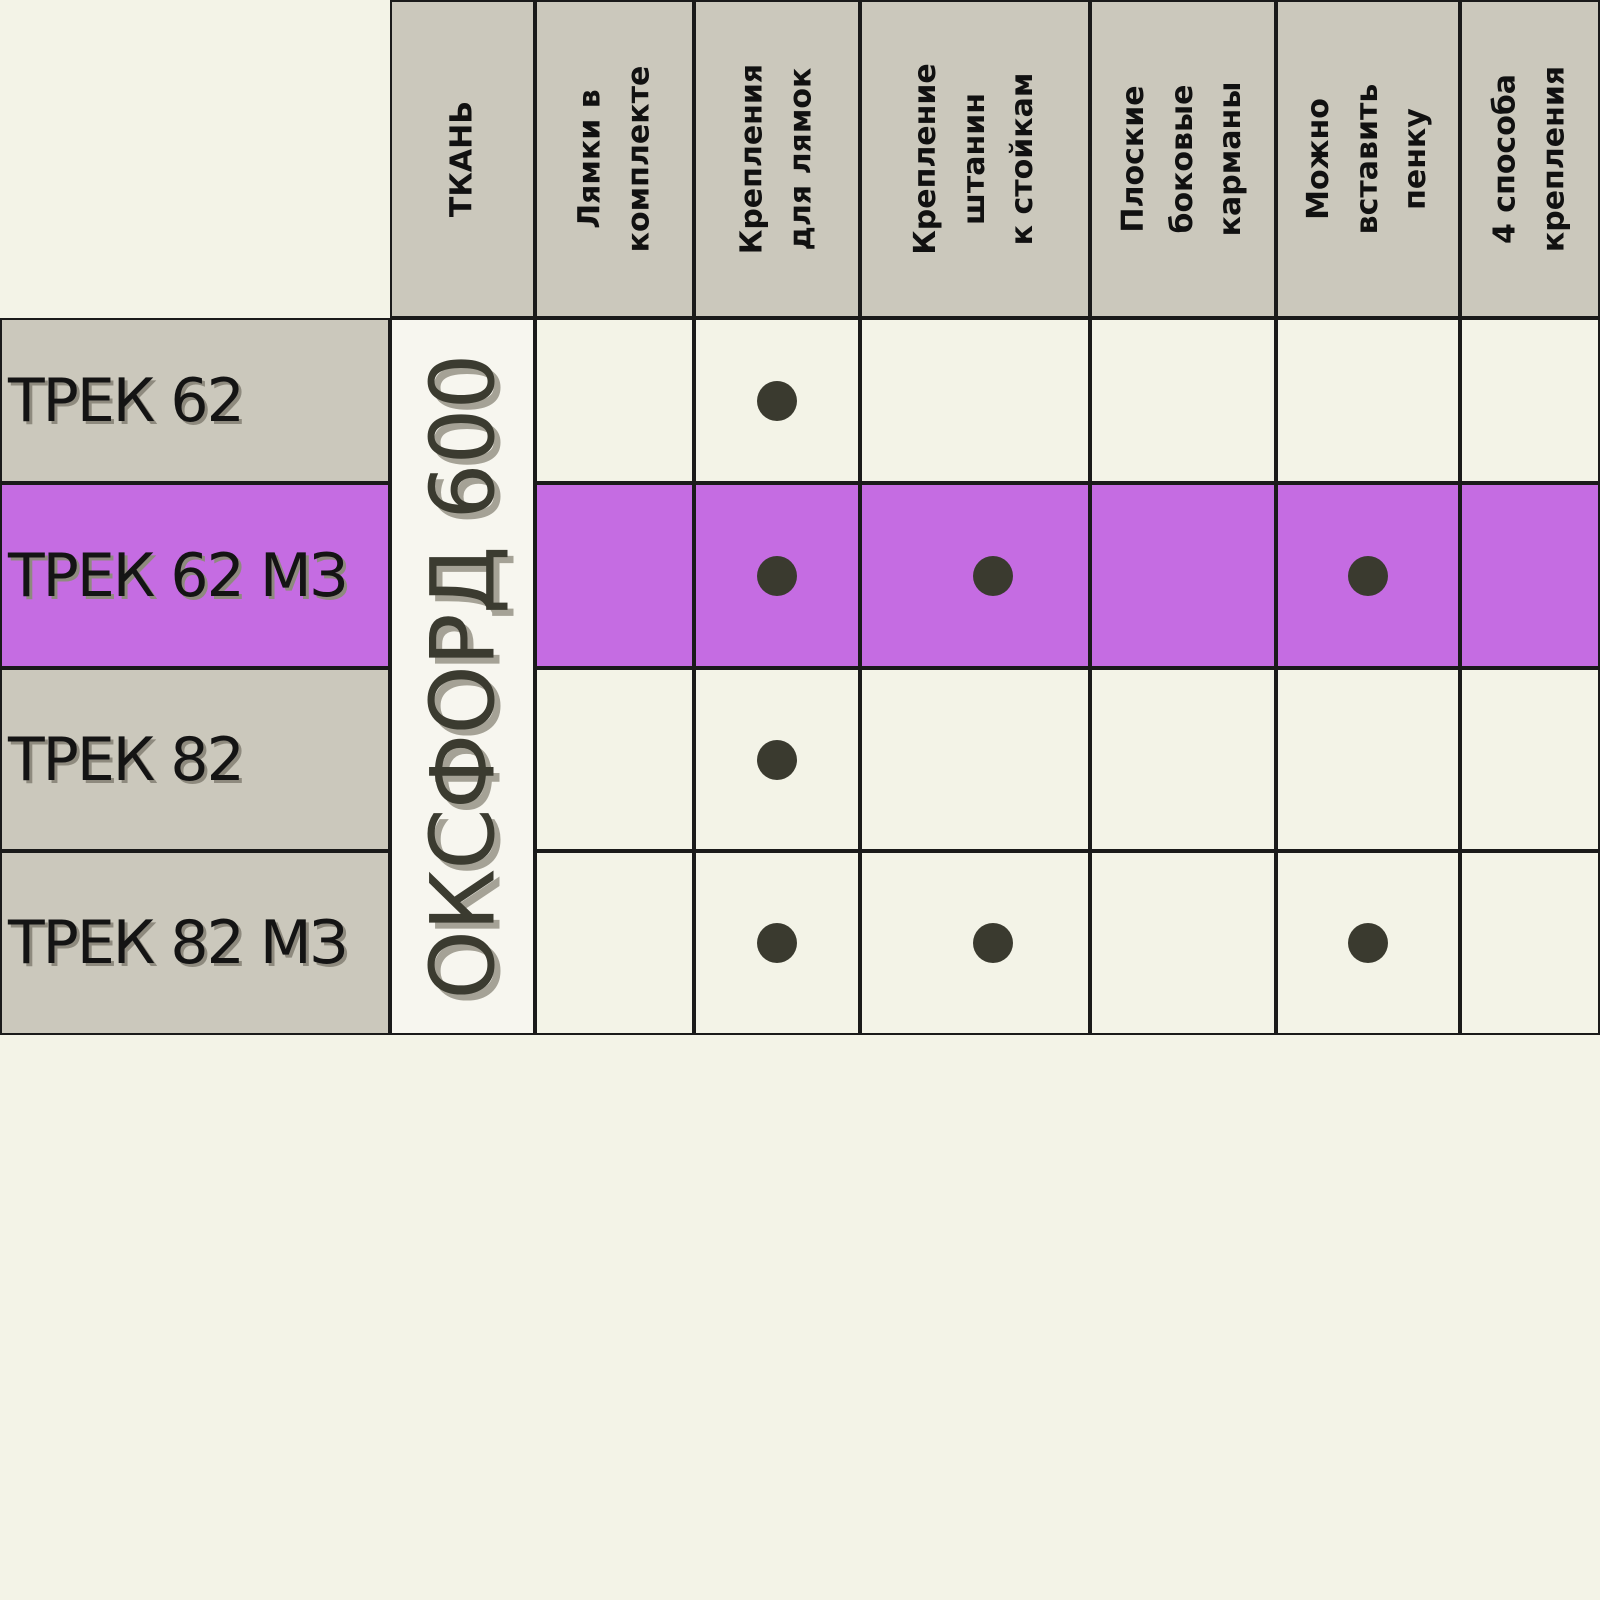  I want to click on header-feature-label: Можно вставить пенку, so click(1367, 159).